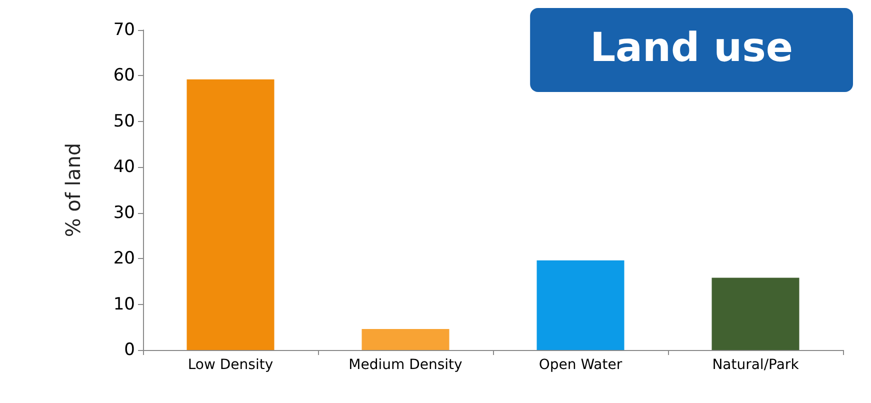 Image resolution: width=871 pixels, height=403 pixels. I want to click on y-tick-label: 70, so click(124, 30).